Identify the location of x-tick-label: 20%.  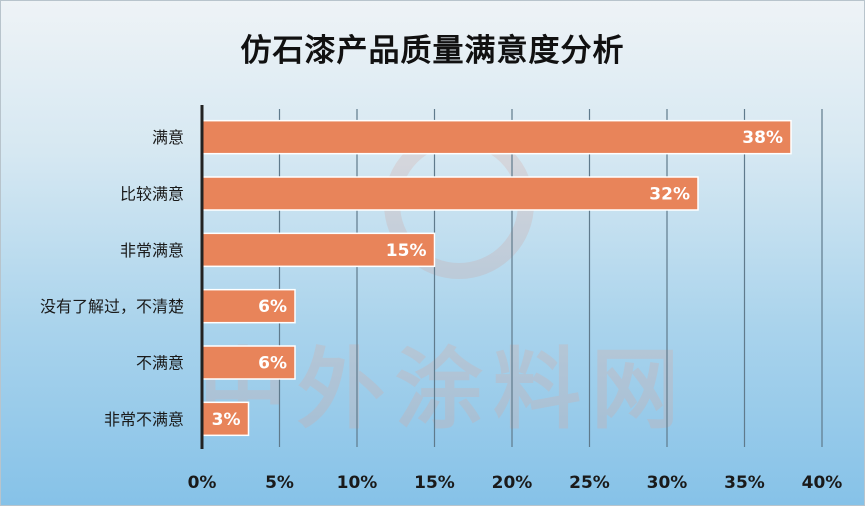
(512, 483).